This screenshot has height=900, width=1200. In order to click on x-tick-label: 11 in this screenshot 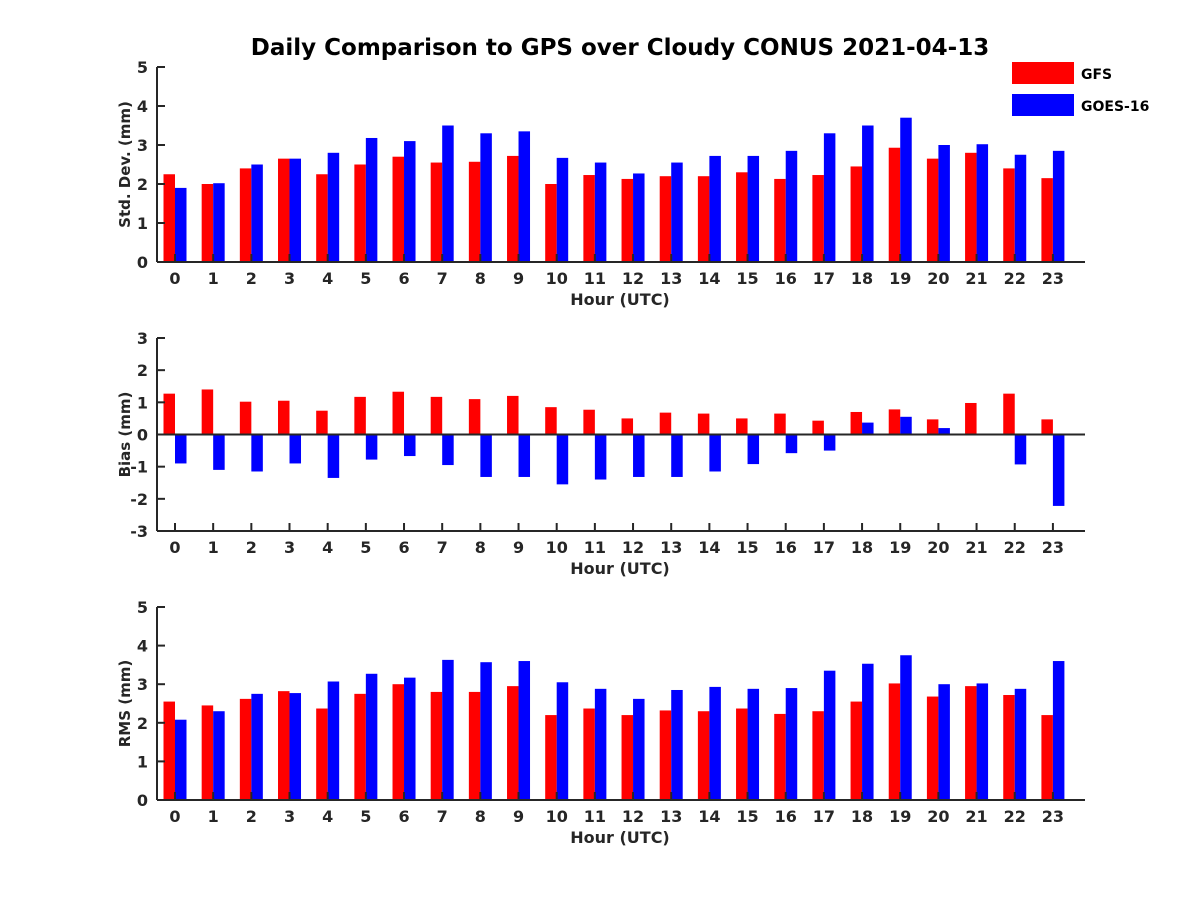, I will do `click(595, 816)`.